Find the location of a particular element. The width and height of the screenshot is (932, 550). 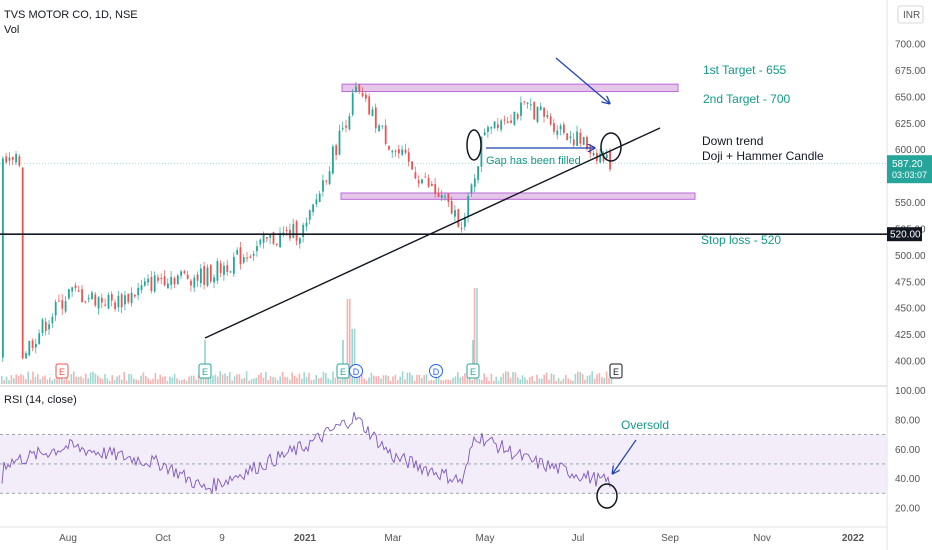

gap-note-text: Gap has been filled is located at coordinates (533, 161).